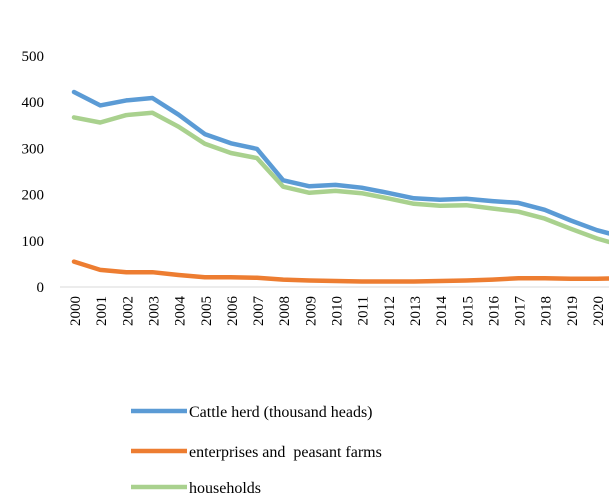 This screenshot has height=496, width=609. Describe the element at coordinates (33, 149) in the screenshot. I see `y-tick-label: 300` at that location.